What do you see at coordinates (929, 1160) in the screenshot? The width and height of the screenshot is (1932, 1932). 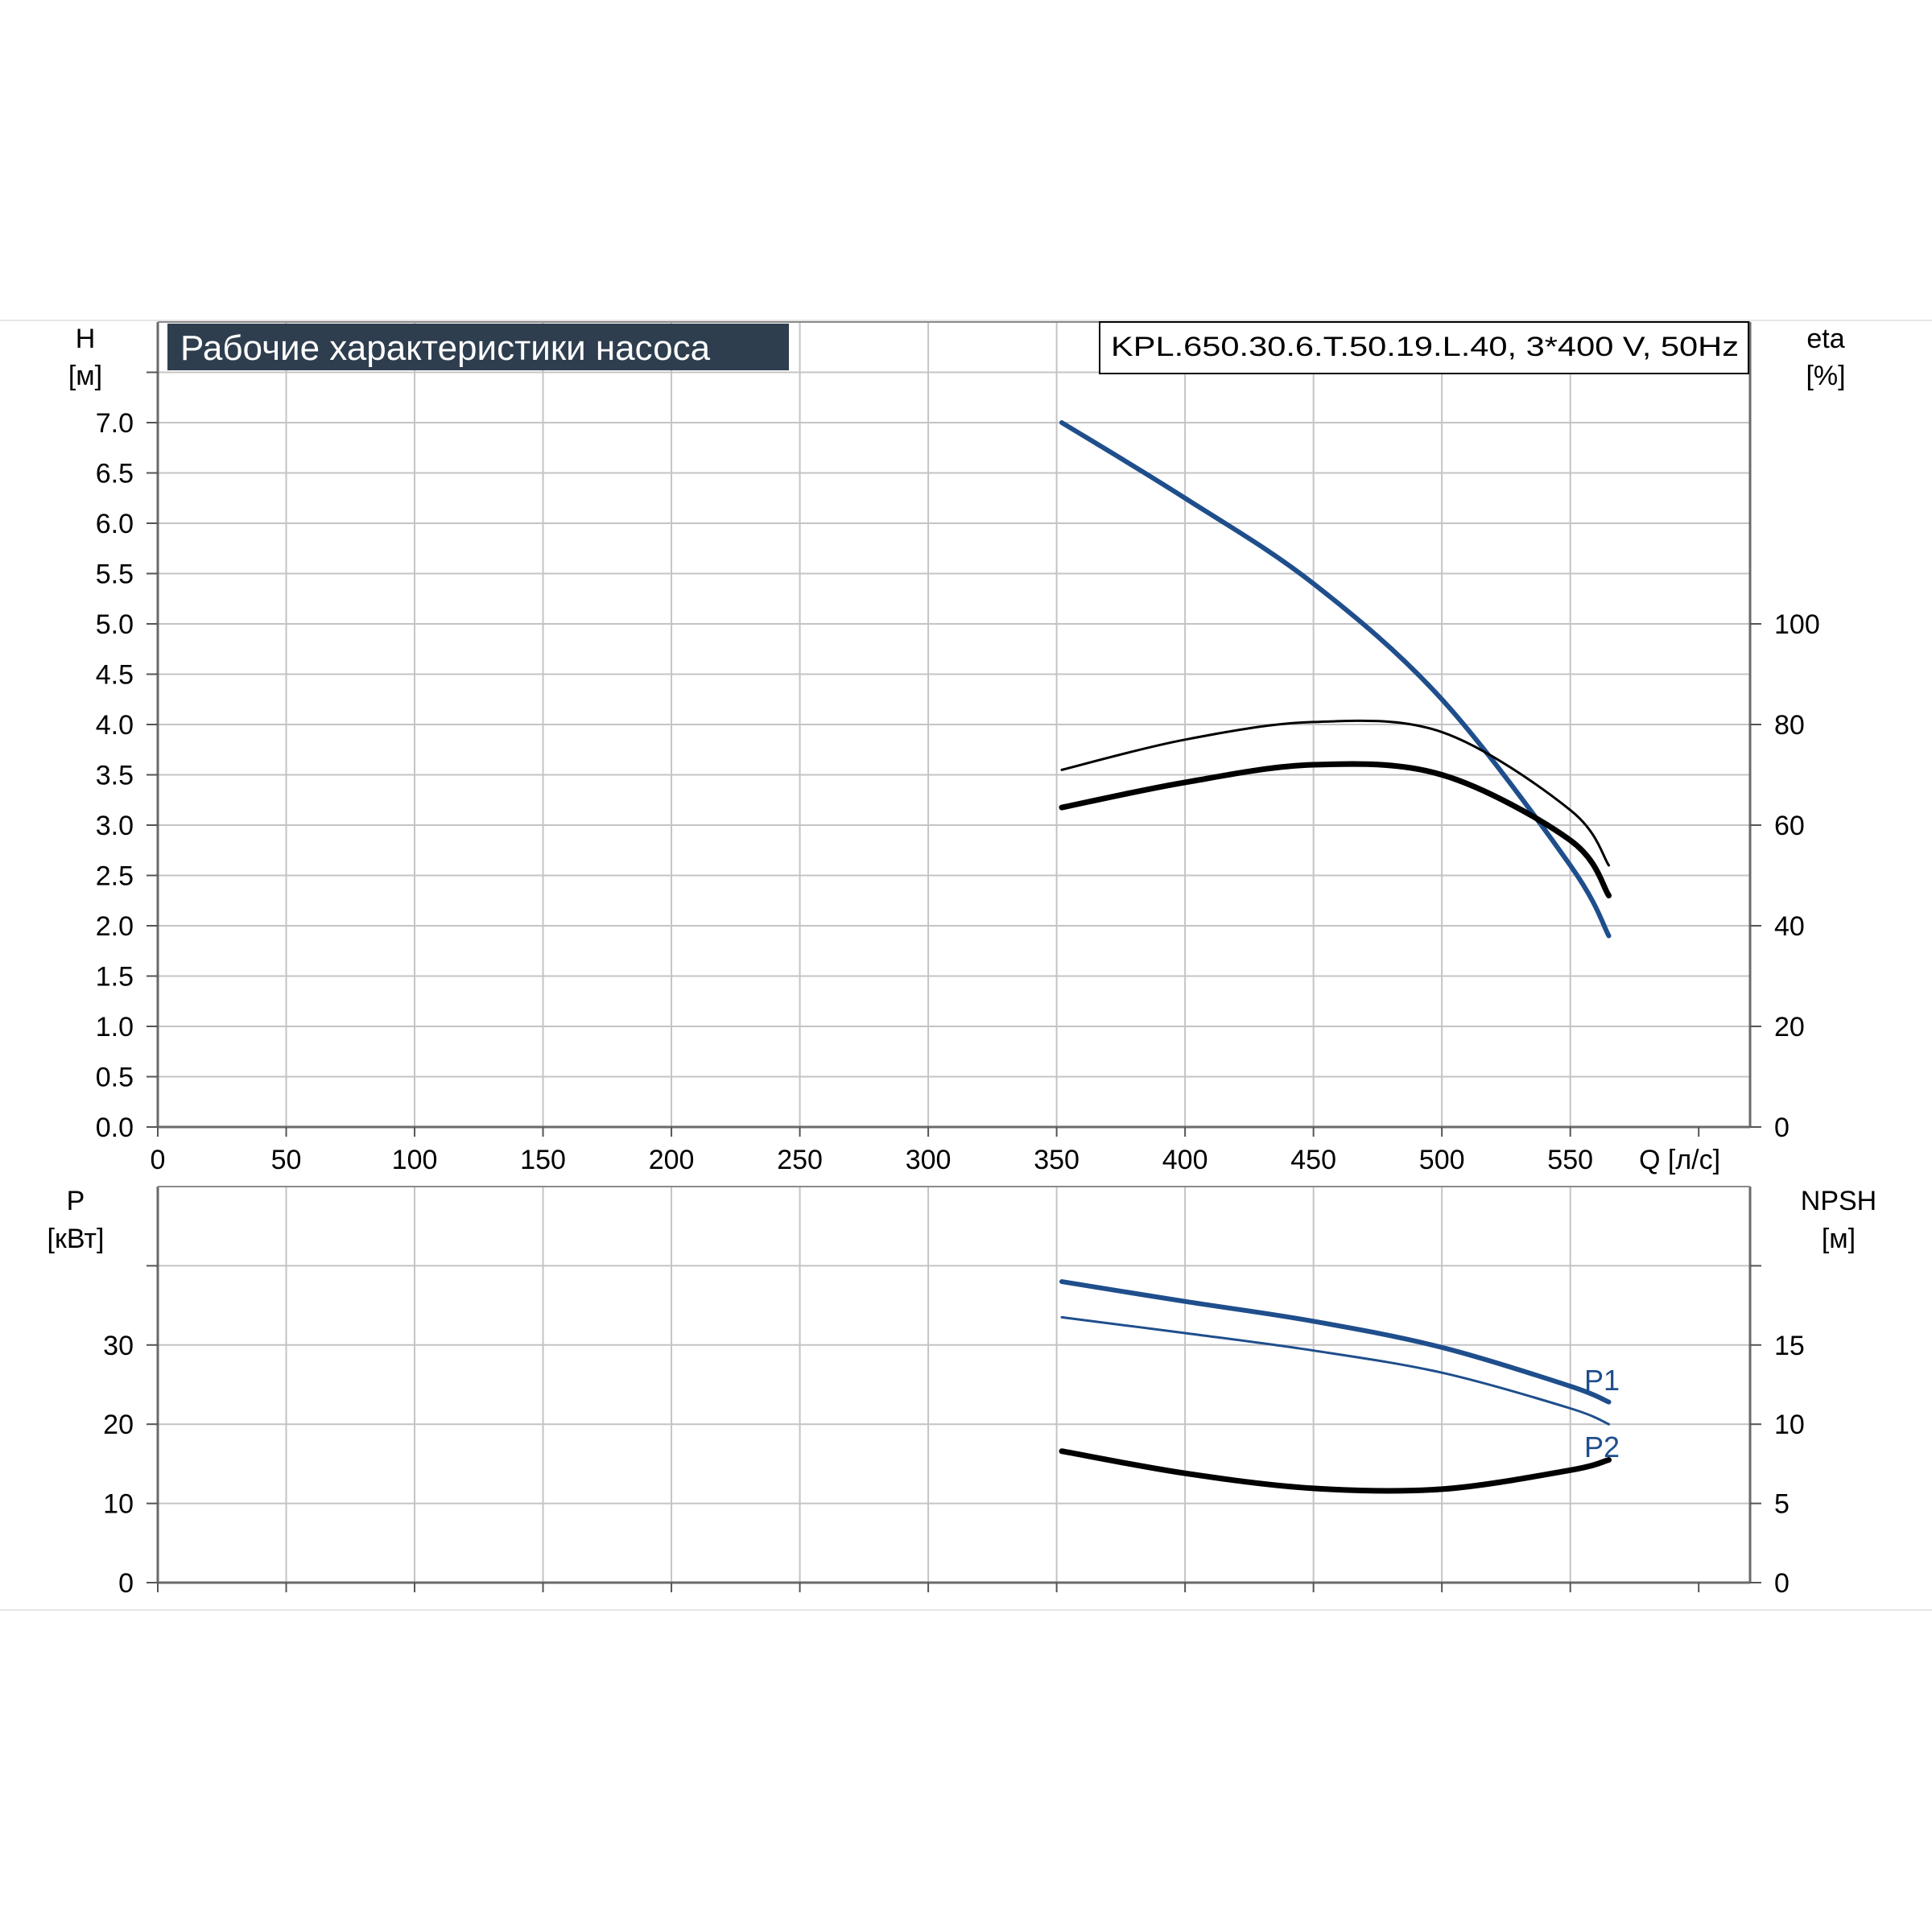 I see `x-tick-label: 300` at bounding box center [929, 1160].